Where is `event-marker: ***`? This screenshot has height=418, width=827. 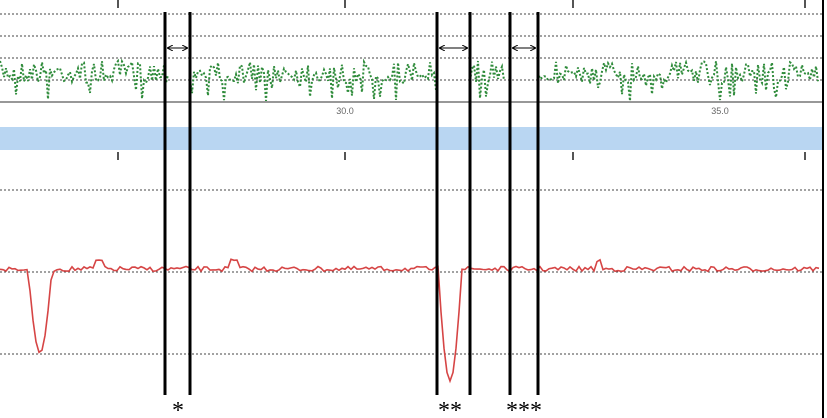 event-marker: *** is located at coordinates (524, 408).